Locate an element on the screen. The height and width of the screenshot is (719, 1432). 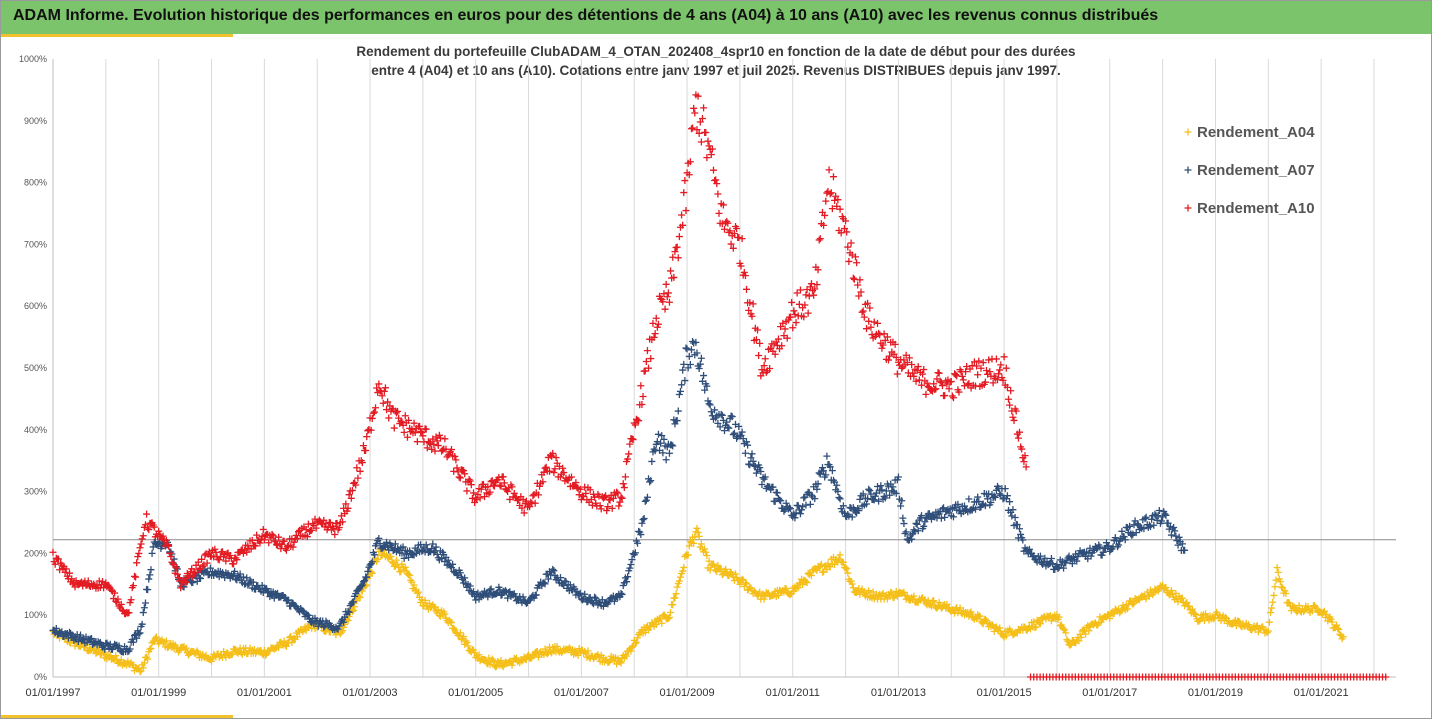
y-tick-label: 400% is located at coordinates (35, 430).